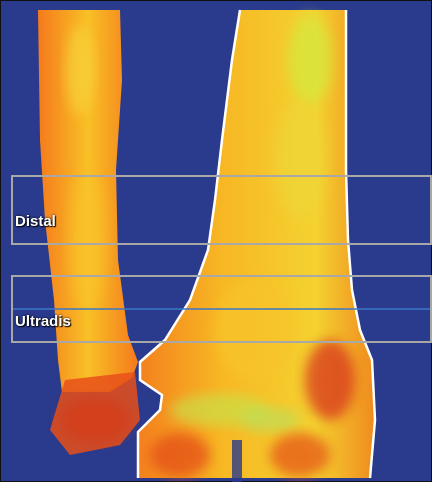  Describe the element at coordinates (43, 321) in the screenshot. I see `roi-ultradis-label: Ultradis` at that location.